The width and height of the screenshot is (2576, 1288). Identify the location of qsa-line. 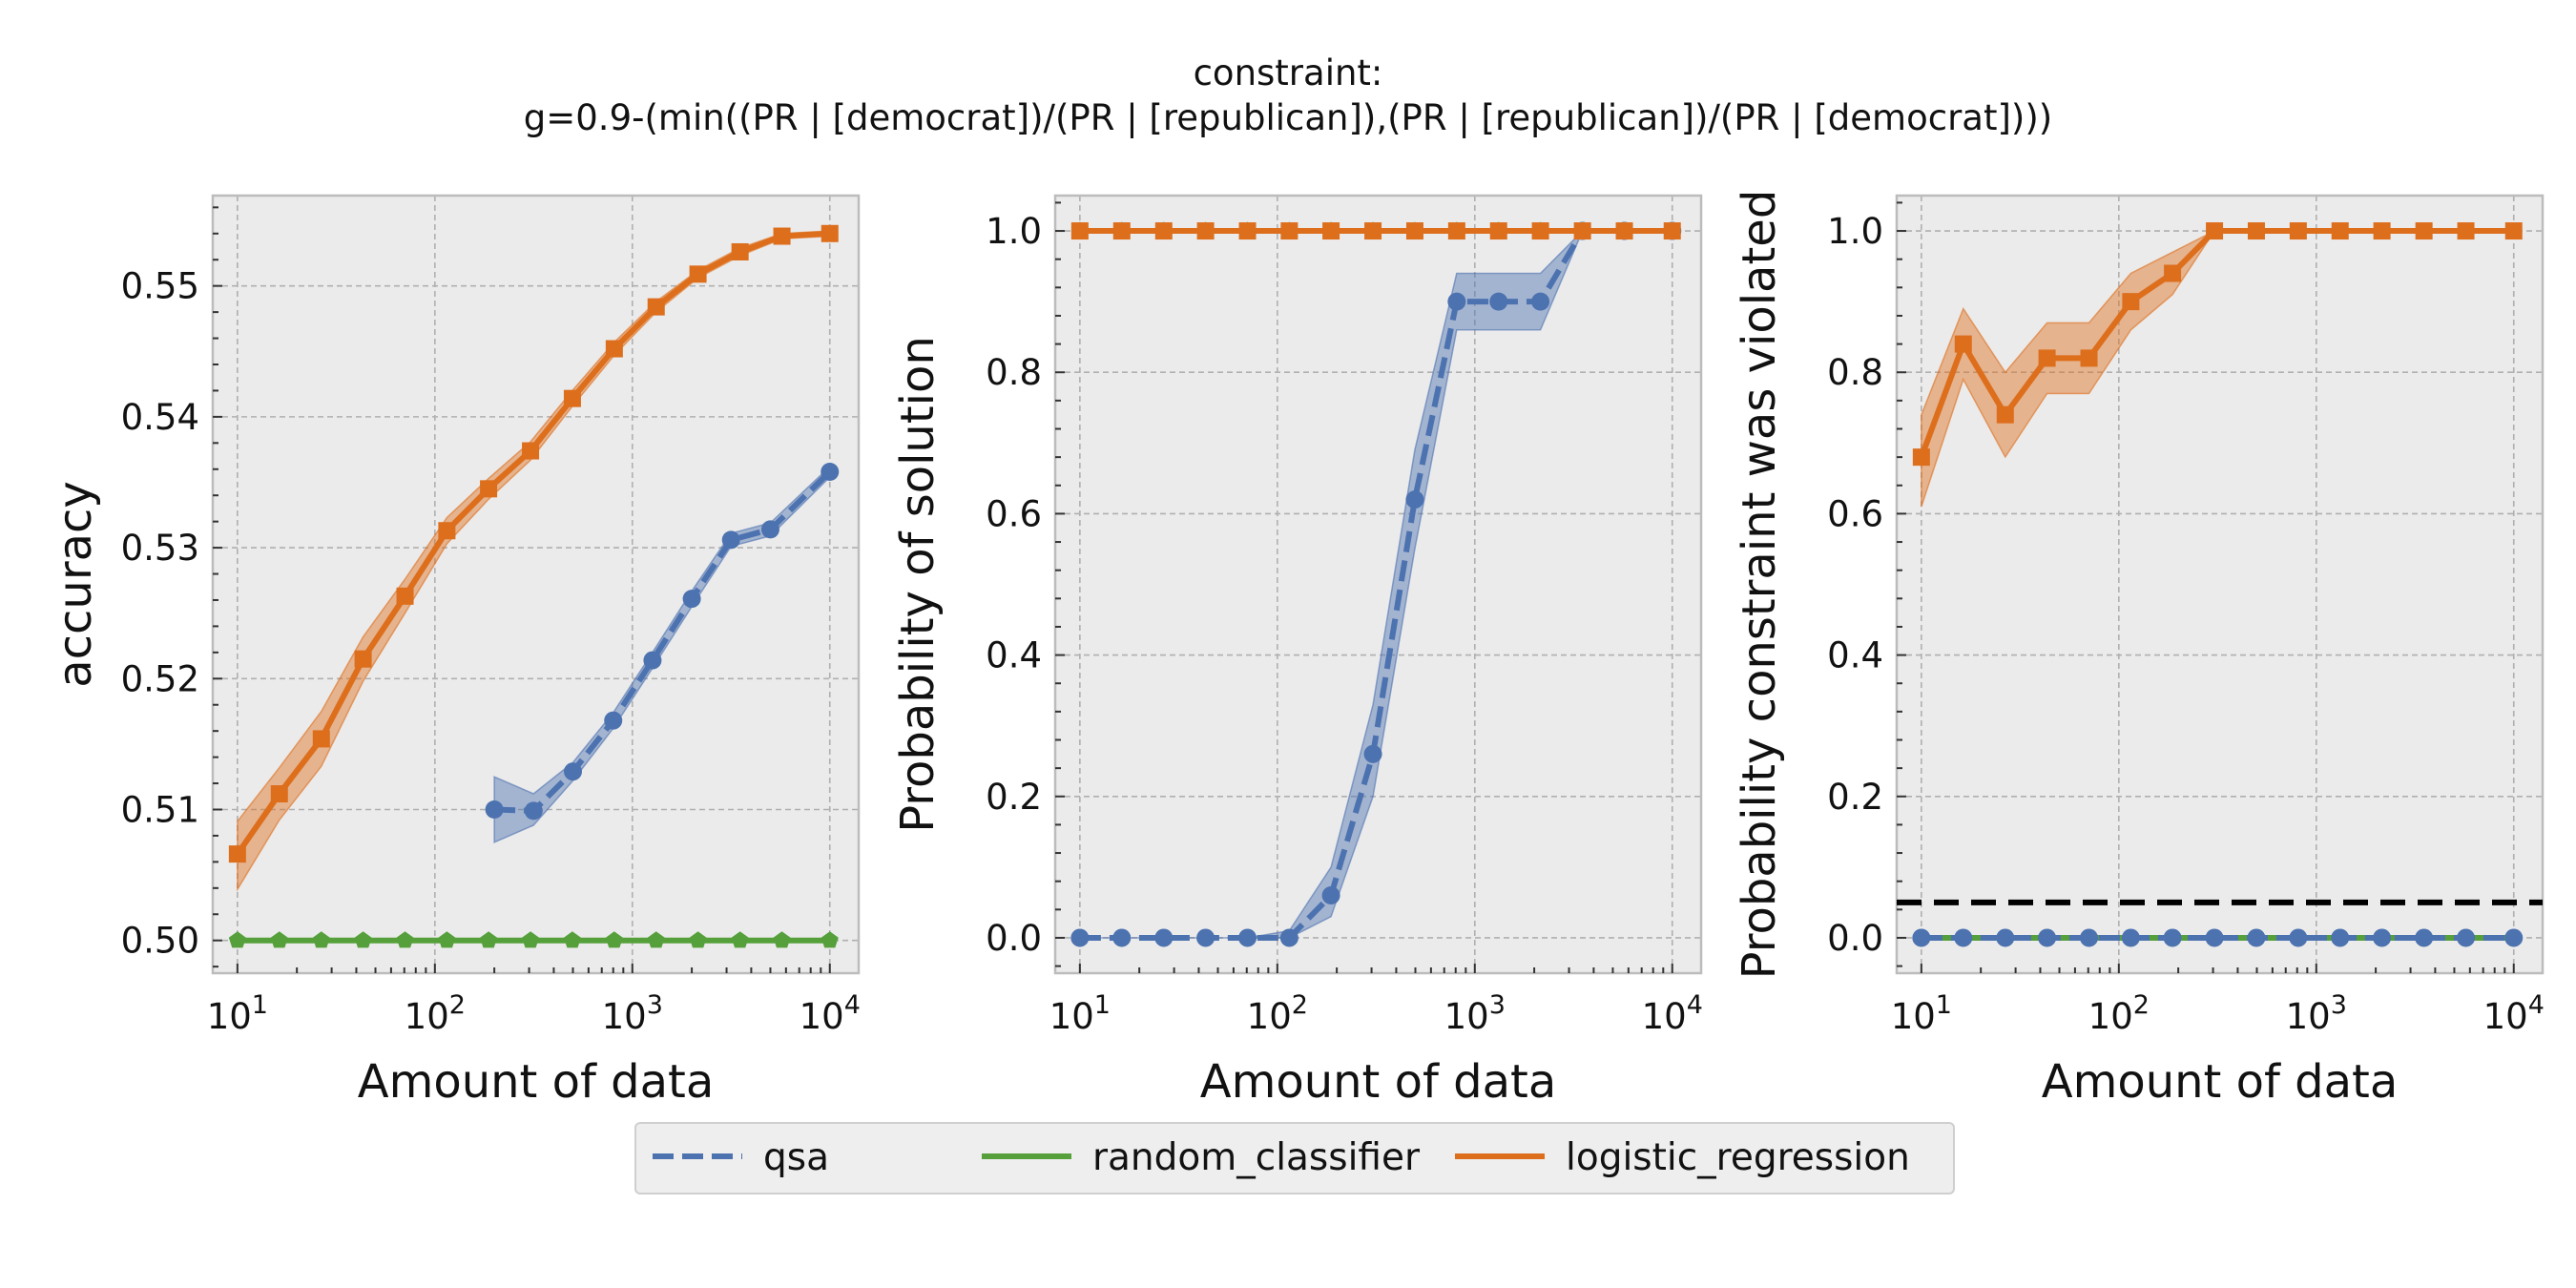
(662, 641).